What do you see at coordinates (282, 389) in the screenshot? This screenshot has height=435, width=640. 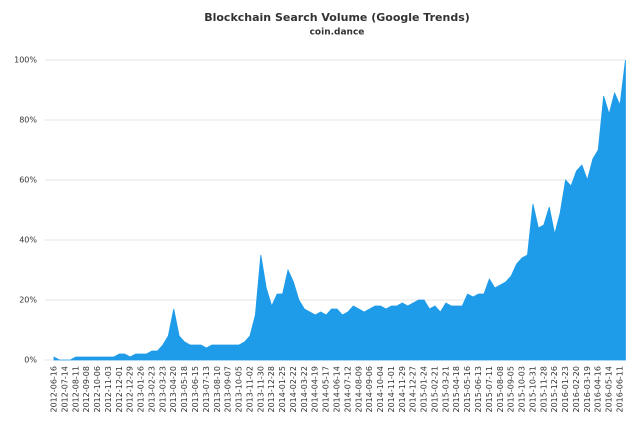 I see `x-tick-label: 2014-01-25` at bounding box center [282, 389].